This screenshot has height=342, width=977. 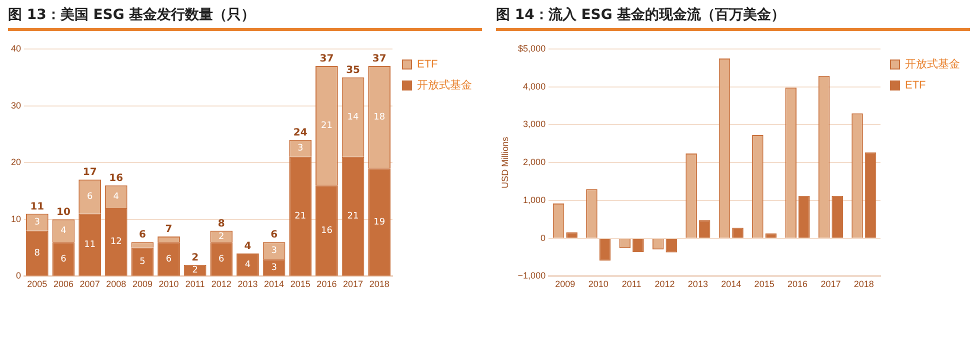 I want to click on data-label: 8, so click(x=37, y=253).